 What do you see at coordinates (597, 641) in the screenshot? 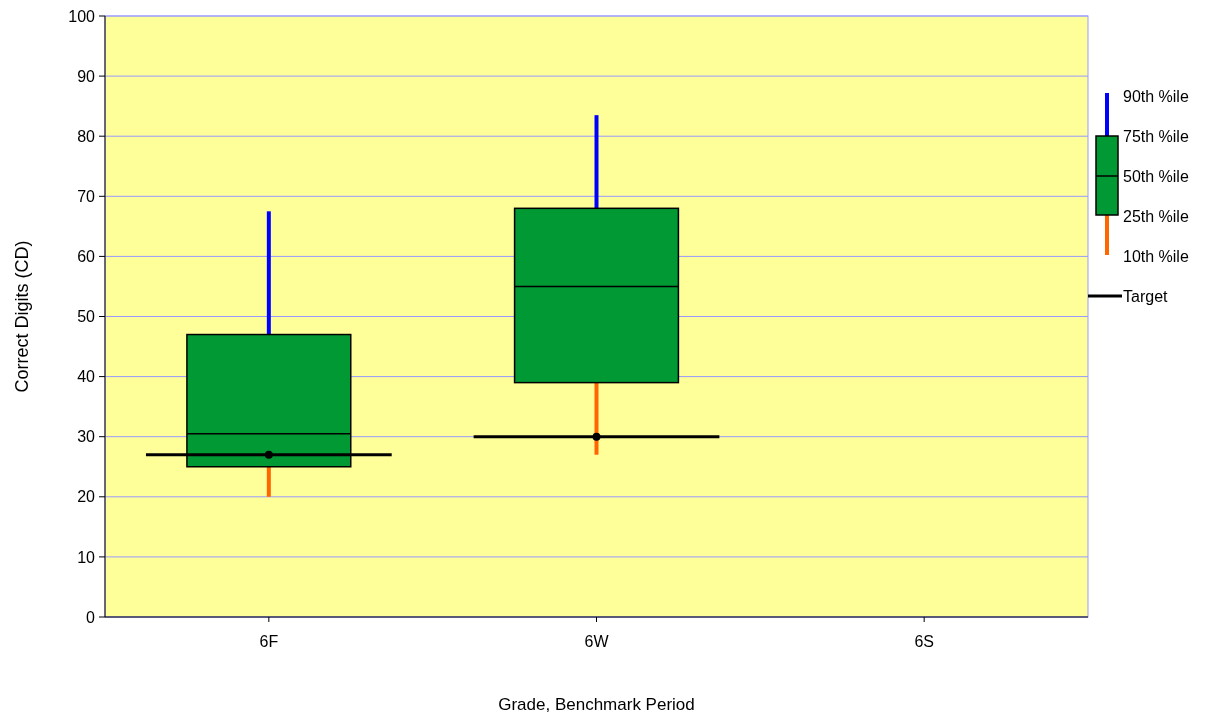
I see `x-tick-label: 6W` at bounding box center [597, 641].